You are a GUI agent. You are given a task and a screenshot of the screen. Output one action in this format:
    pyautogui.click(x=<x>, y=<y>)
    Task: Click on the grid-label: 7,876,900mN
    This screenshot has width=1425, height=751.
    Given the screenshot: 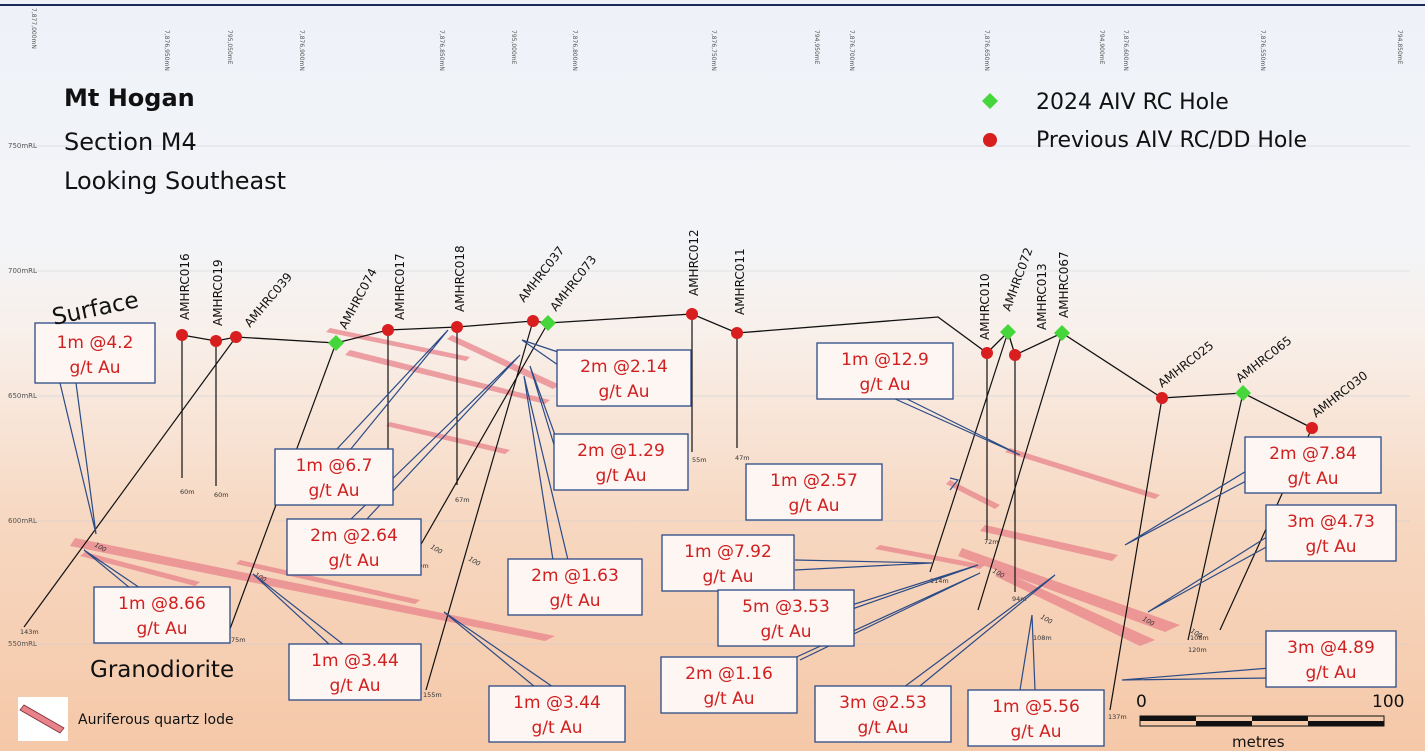 What is the action you would take?
    pyautogui.click(x=301, y=50)
    